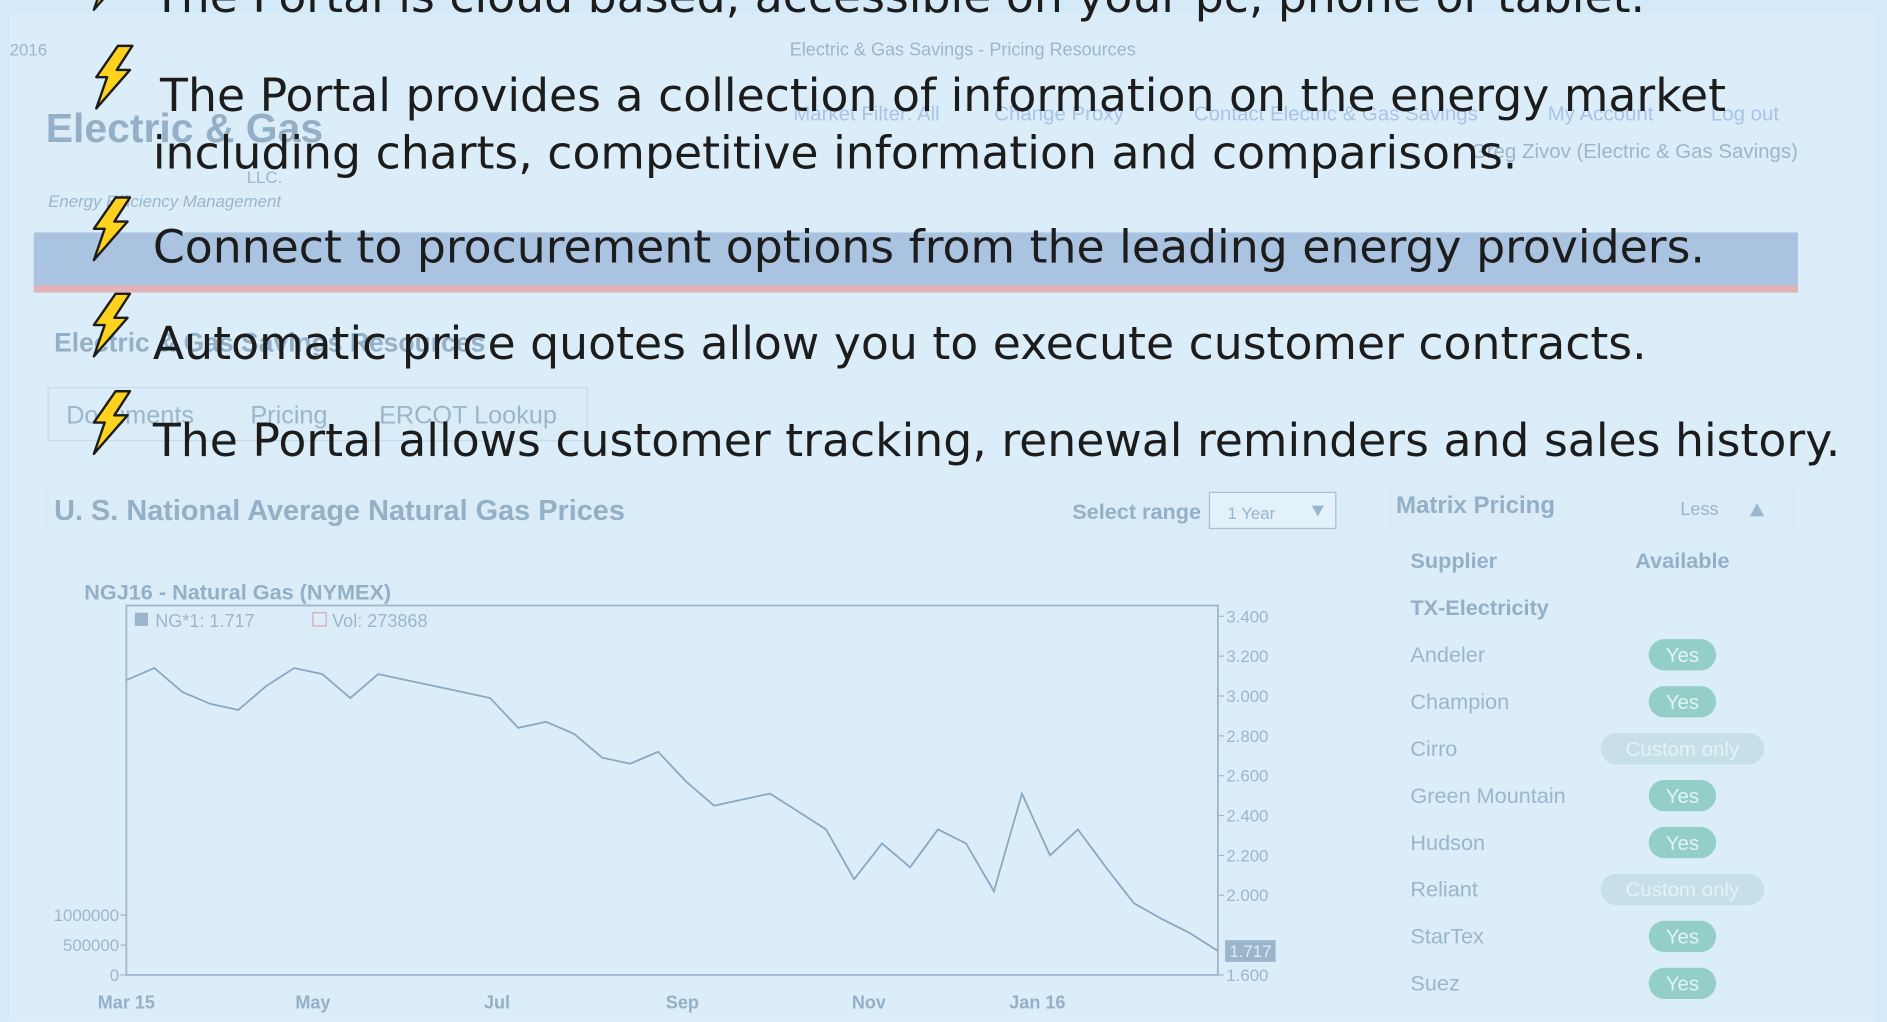 This screenshot has width=1887, height=1022. What do you see at coordinates (1634, 151) in the screenshot?
I see `user: Greg Zivov (Electric & Gas Savings)` at bounding box center [1634, 151].